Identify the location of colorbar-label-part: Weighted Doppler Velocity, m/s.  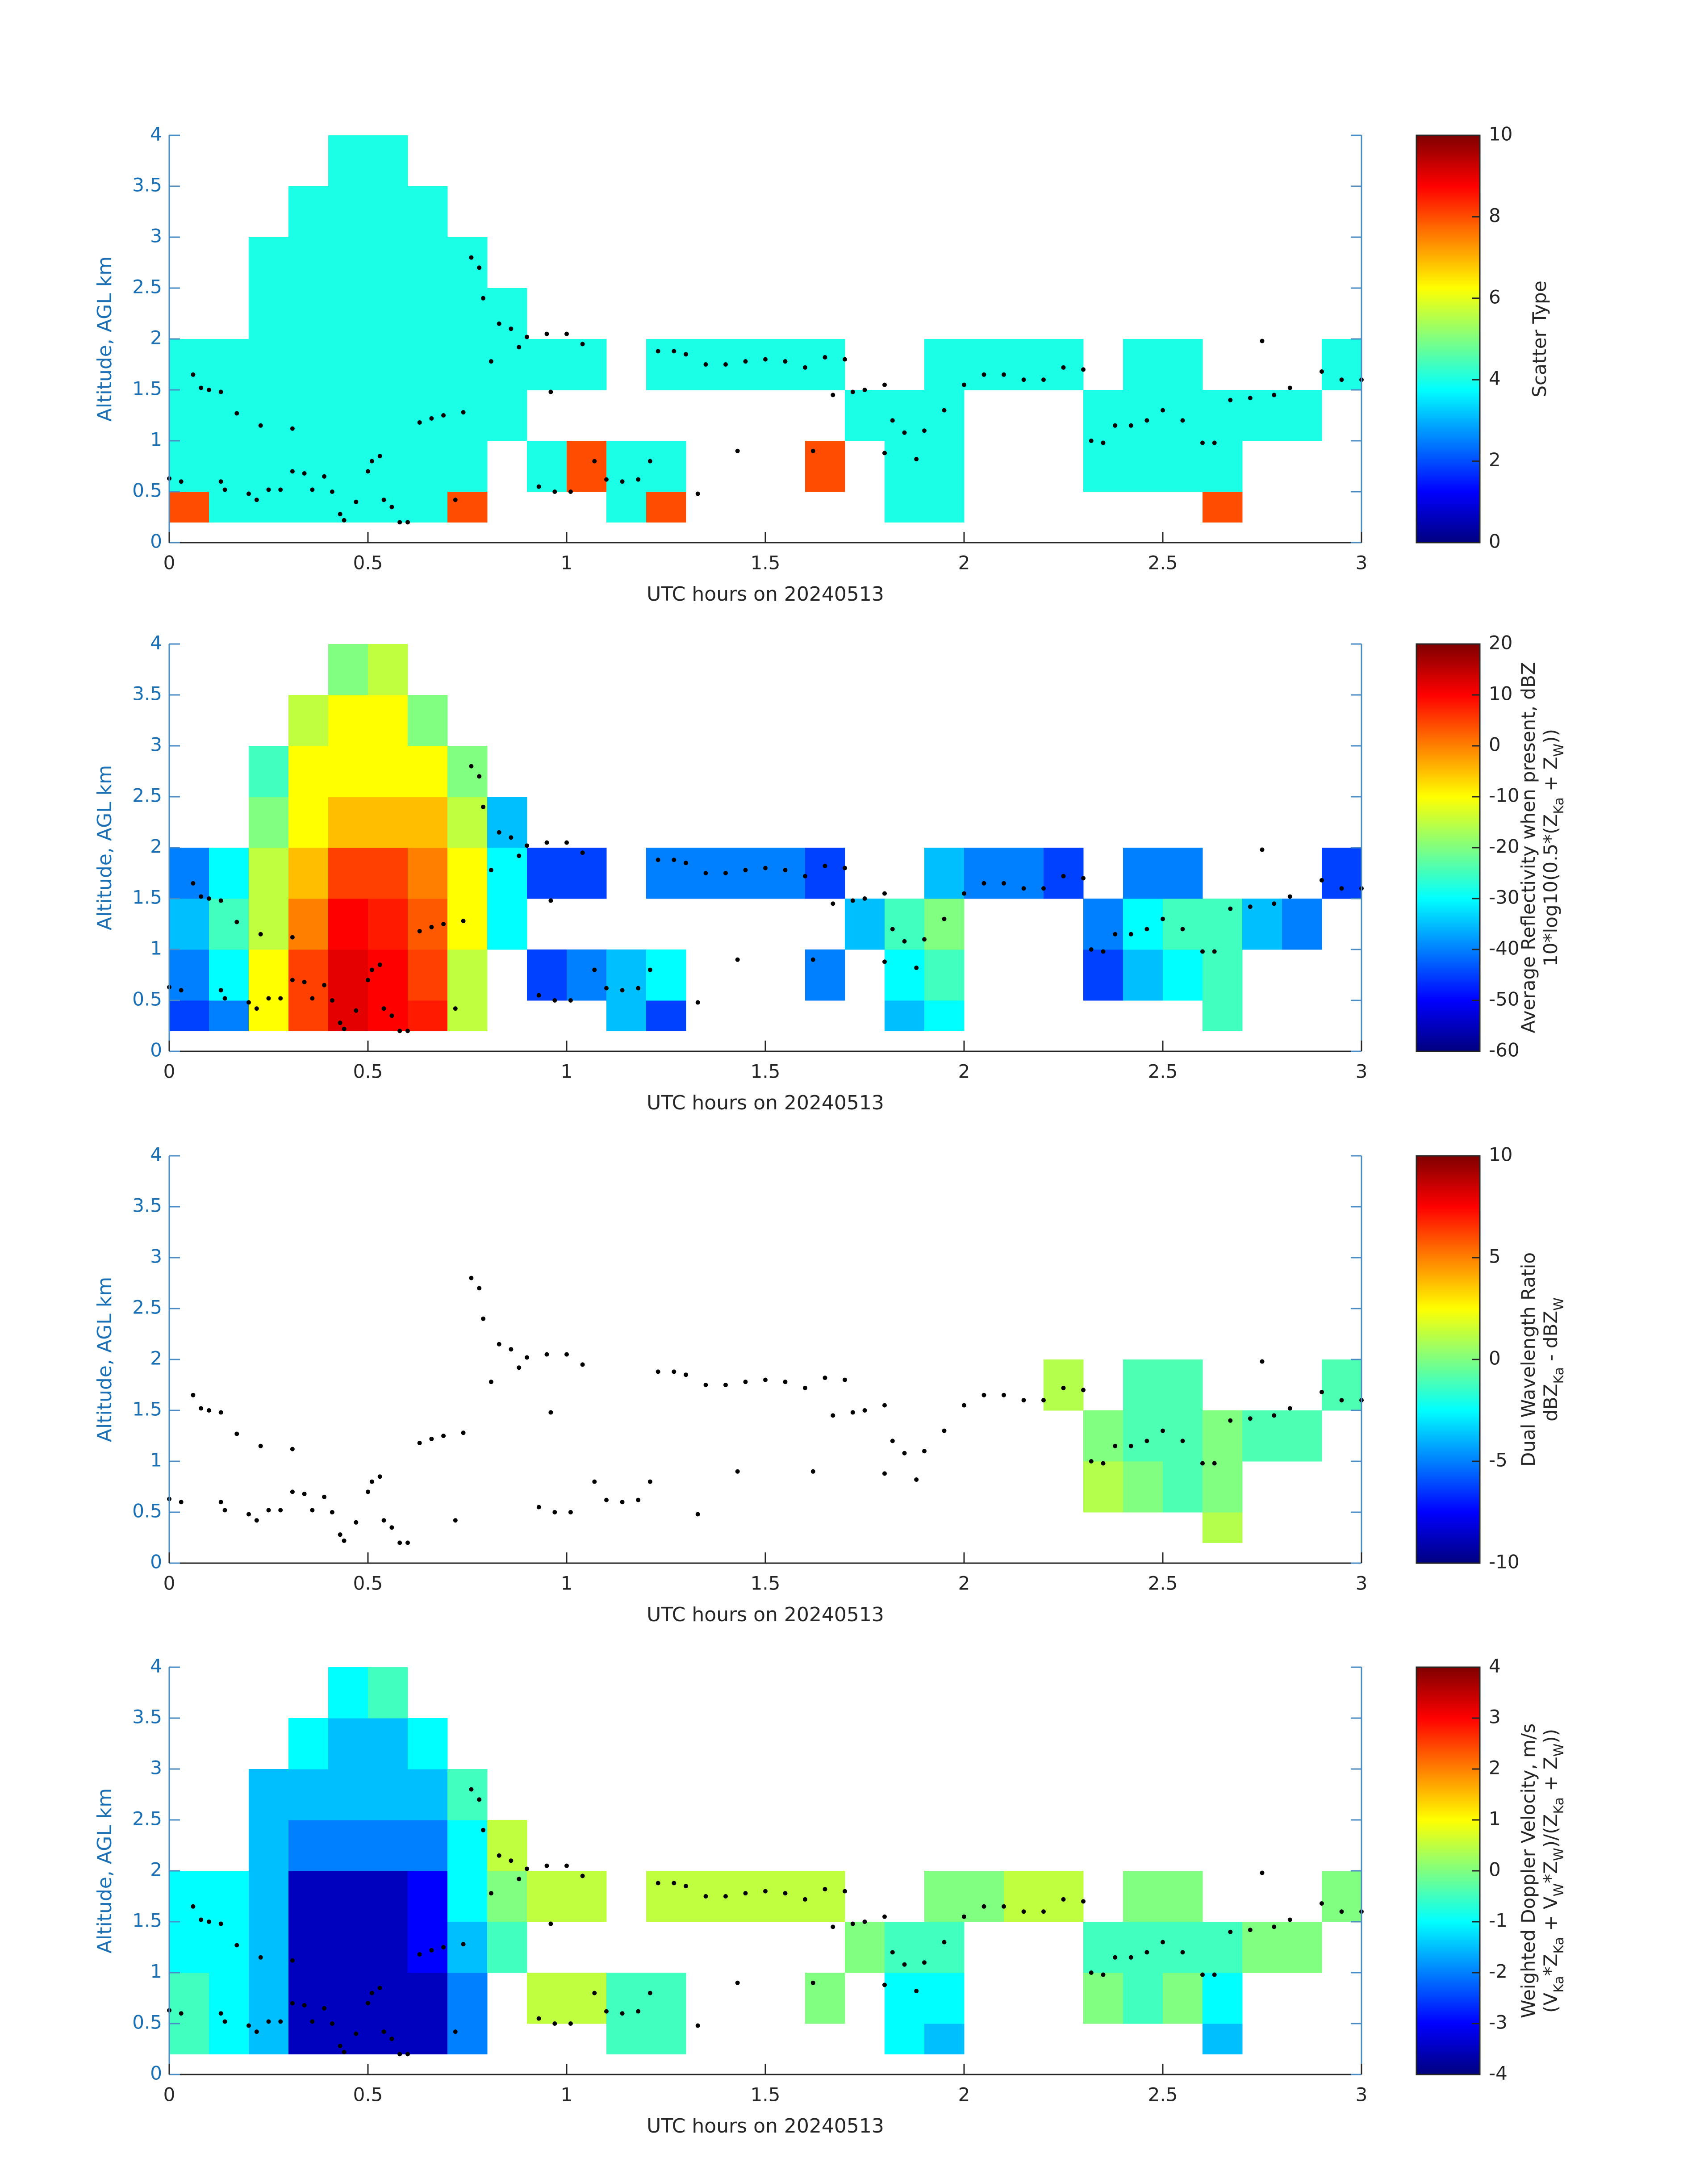
(1528, 1870).